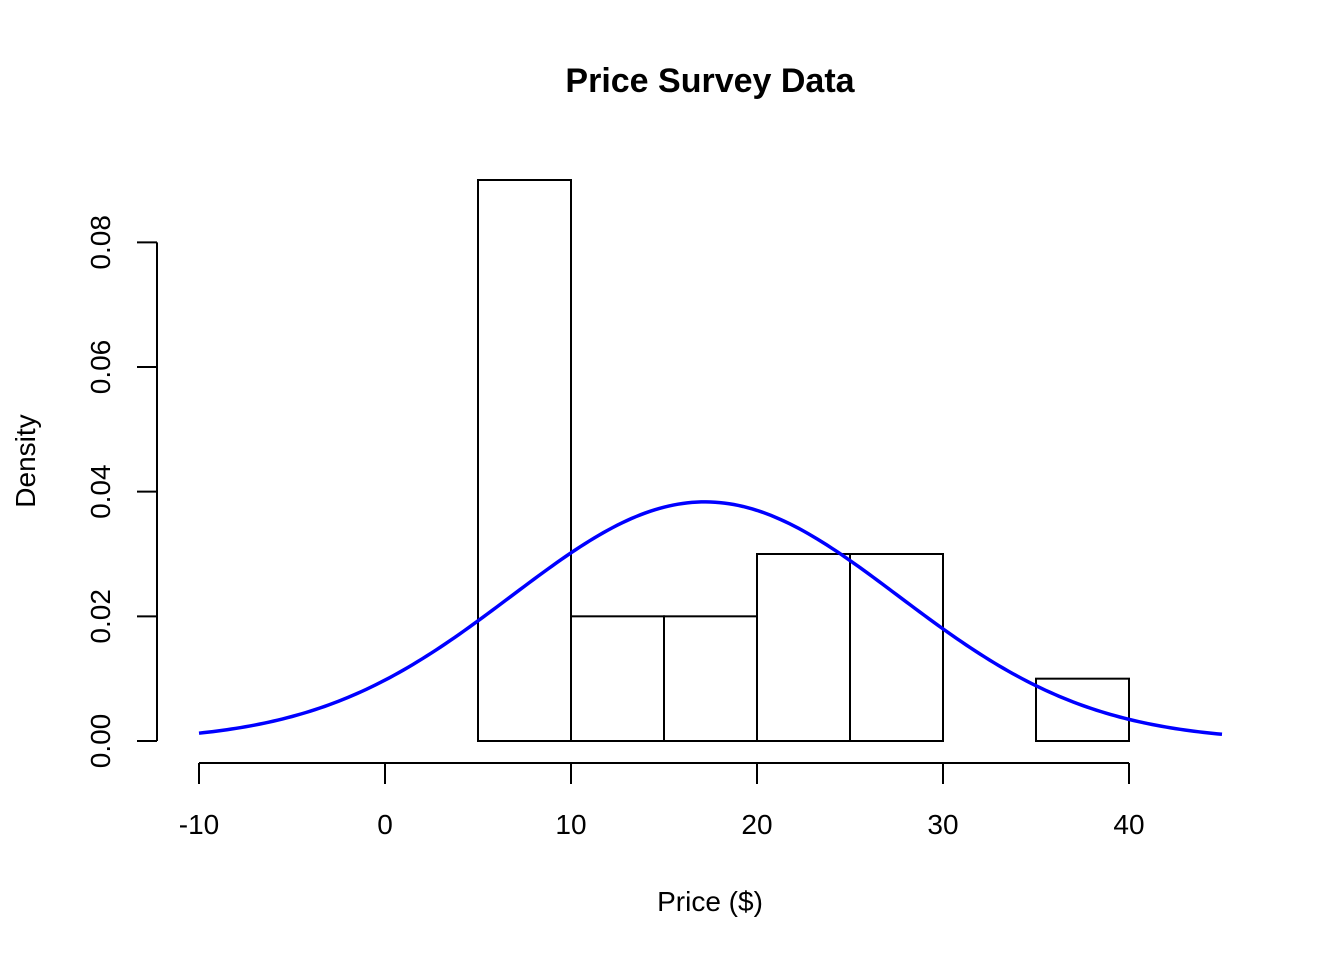  Describe the element at coordinates (100, 741) in the screenshot. I see `y-tick-label: 0.00` at that location.